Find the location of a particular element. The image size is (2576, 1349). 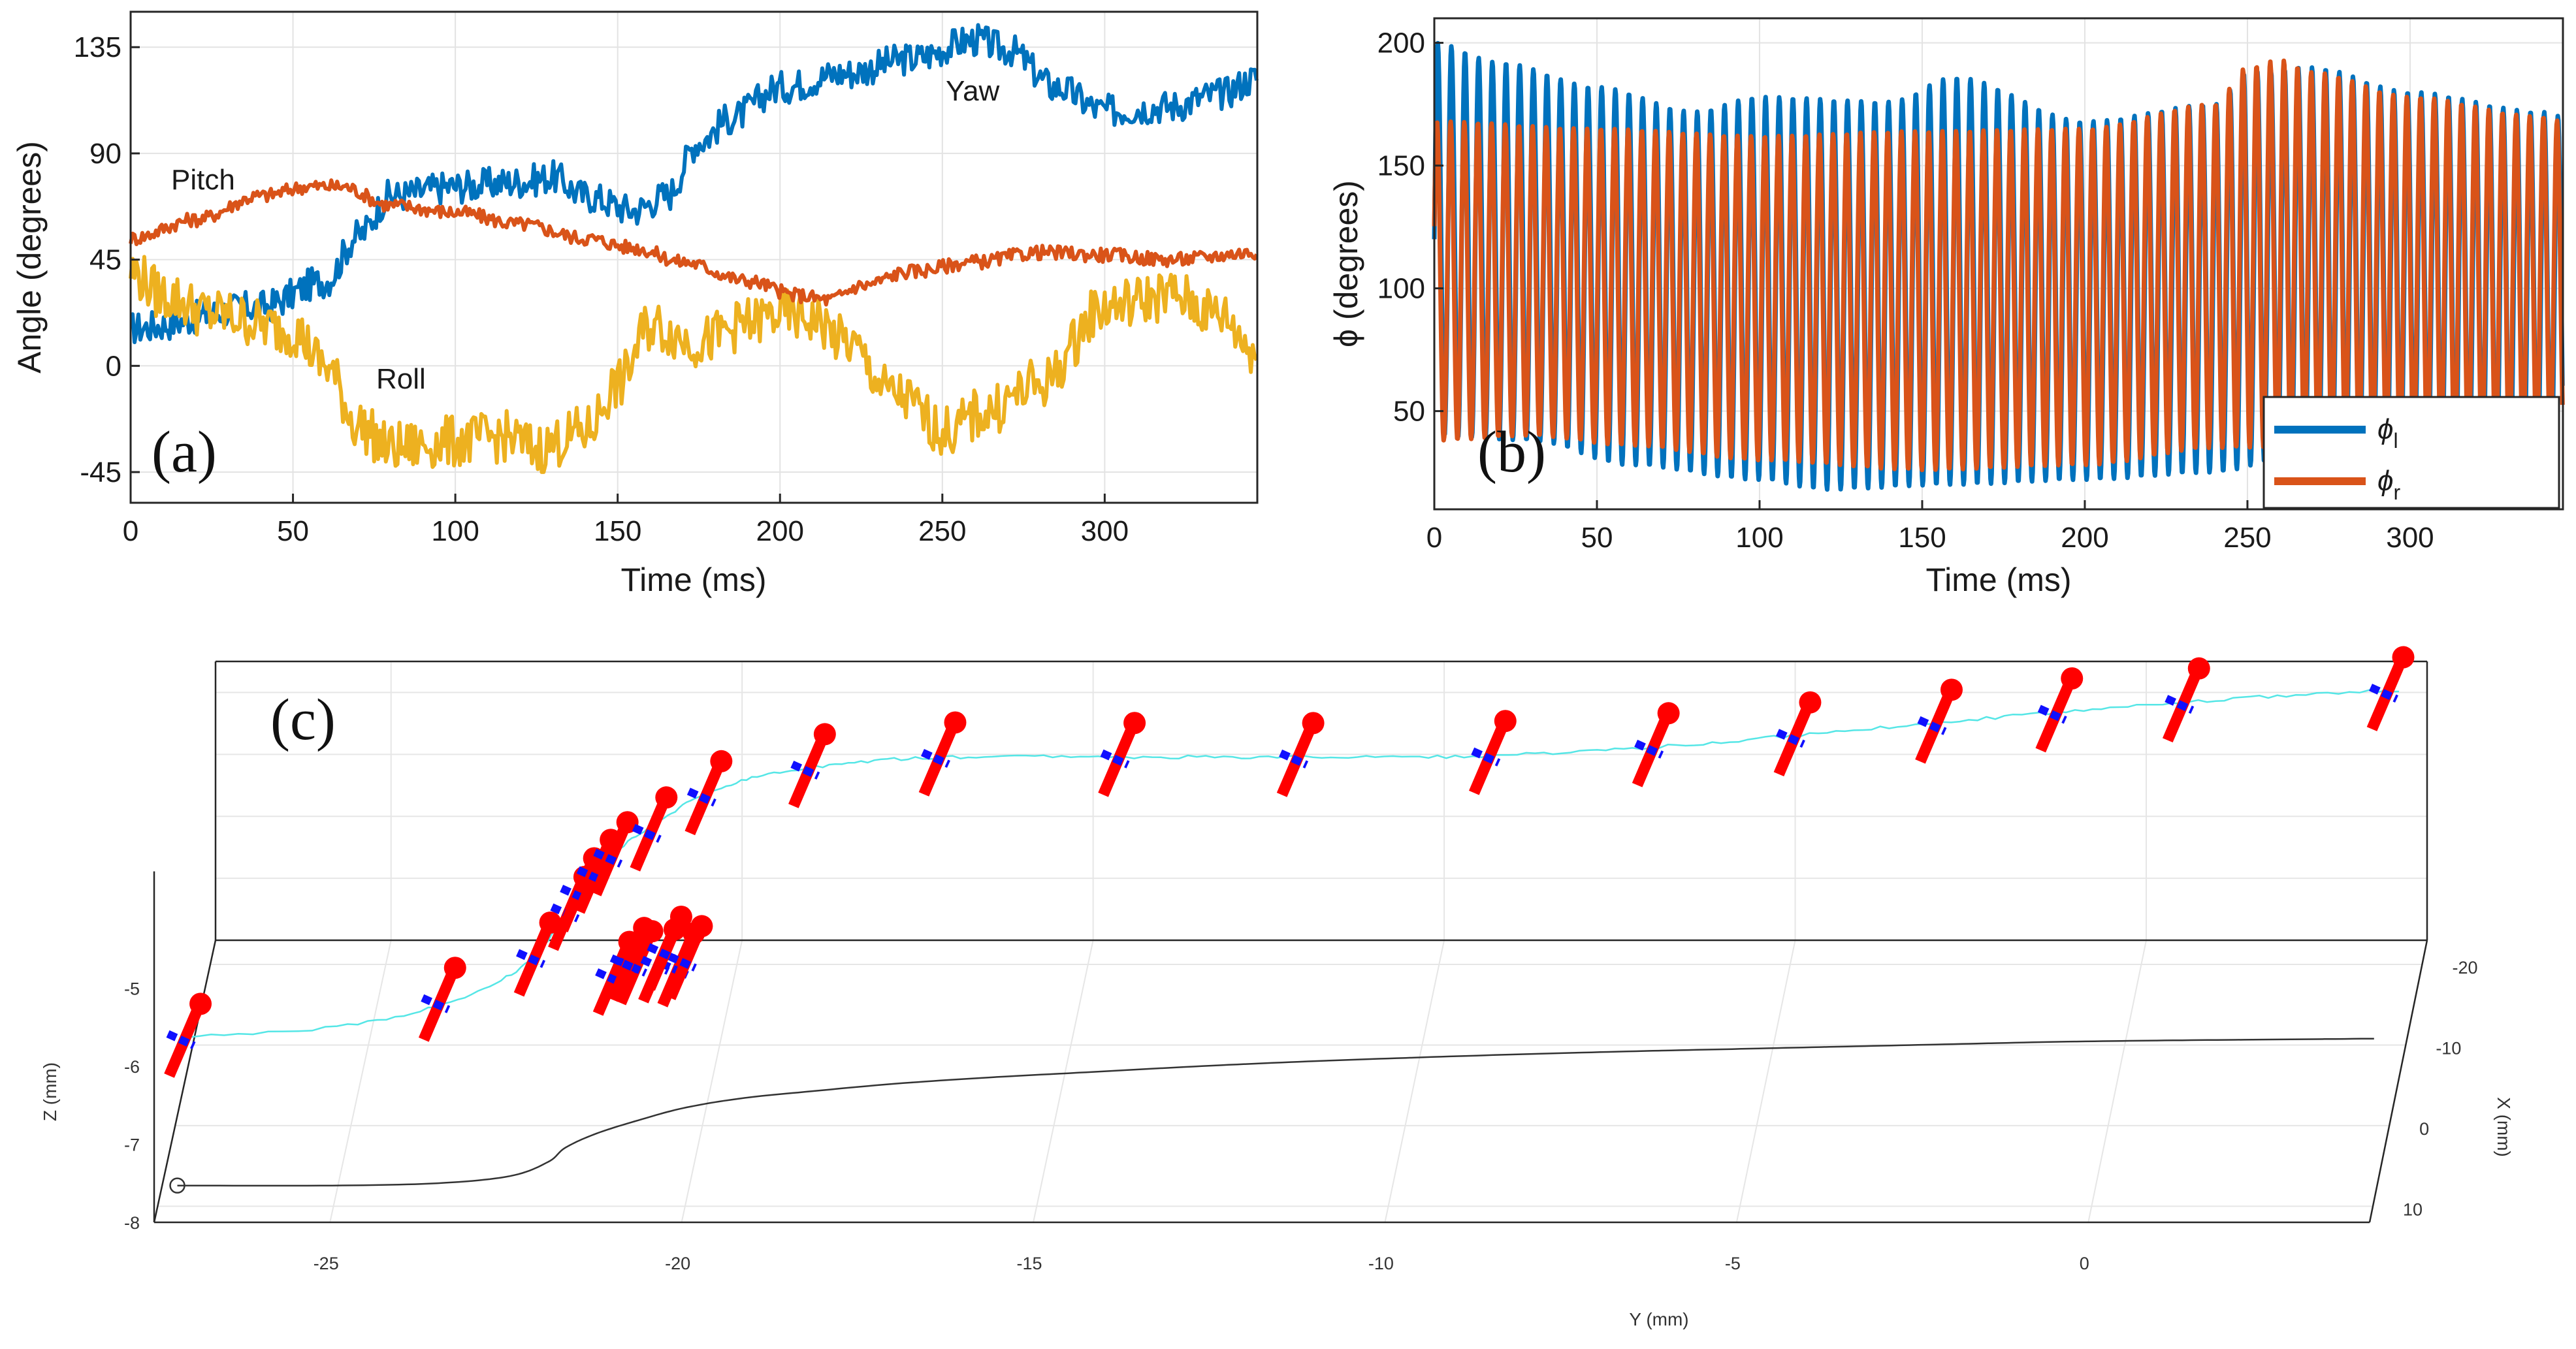

chart-b-xtick-label: 300 is located at coordinates (2410, 538).